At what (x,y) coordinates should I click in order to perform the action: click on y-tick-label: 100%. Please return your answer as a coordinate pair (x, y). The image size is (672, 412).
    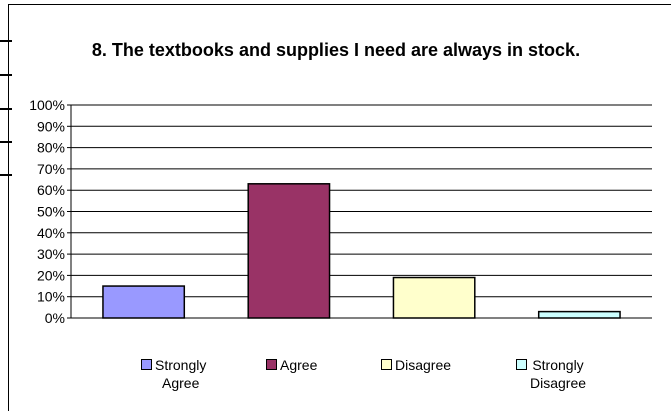
    Looking at the image, I should click on (47, 105).